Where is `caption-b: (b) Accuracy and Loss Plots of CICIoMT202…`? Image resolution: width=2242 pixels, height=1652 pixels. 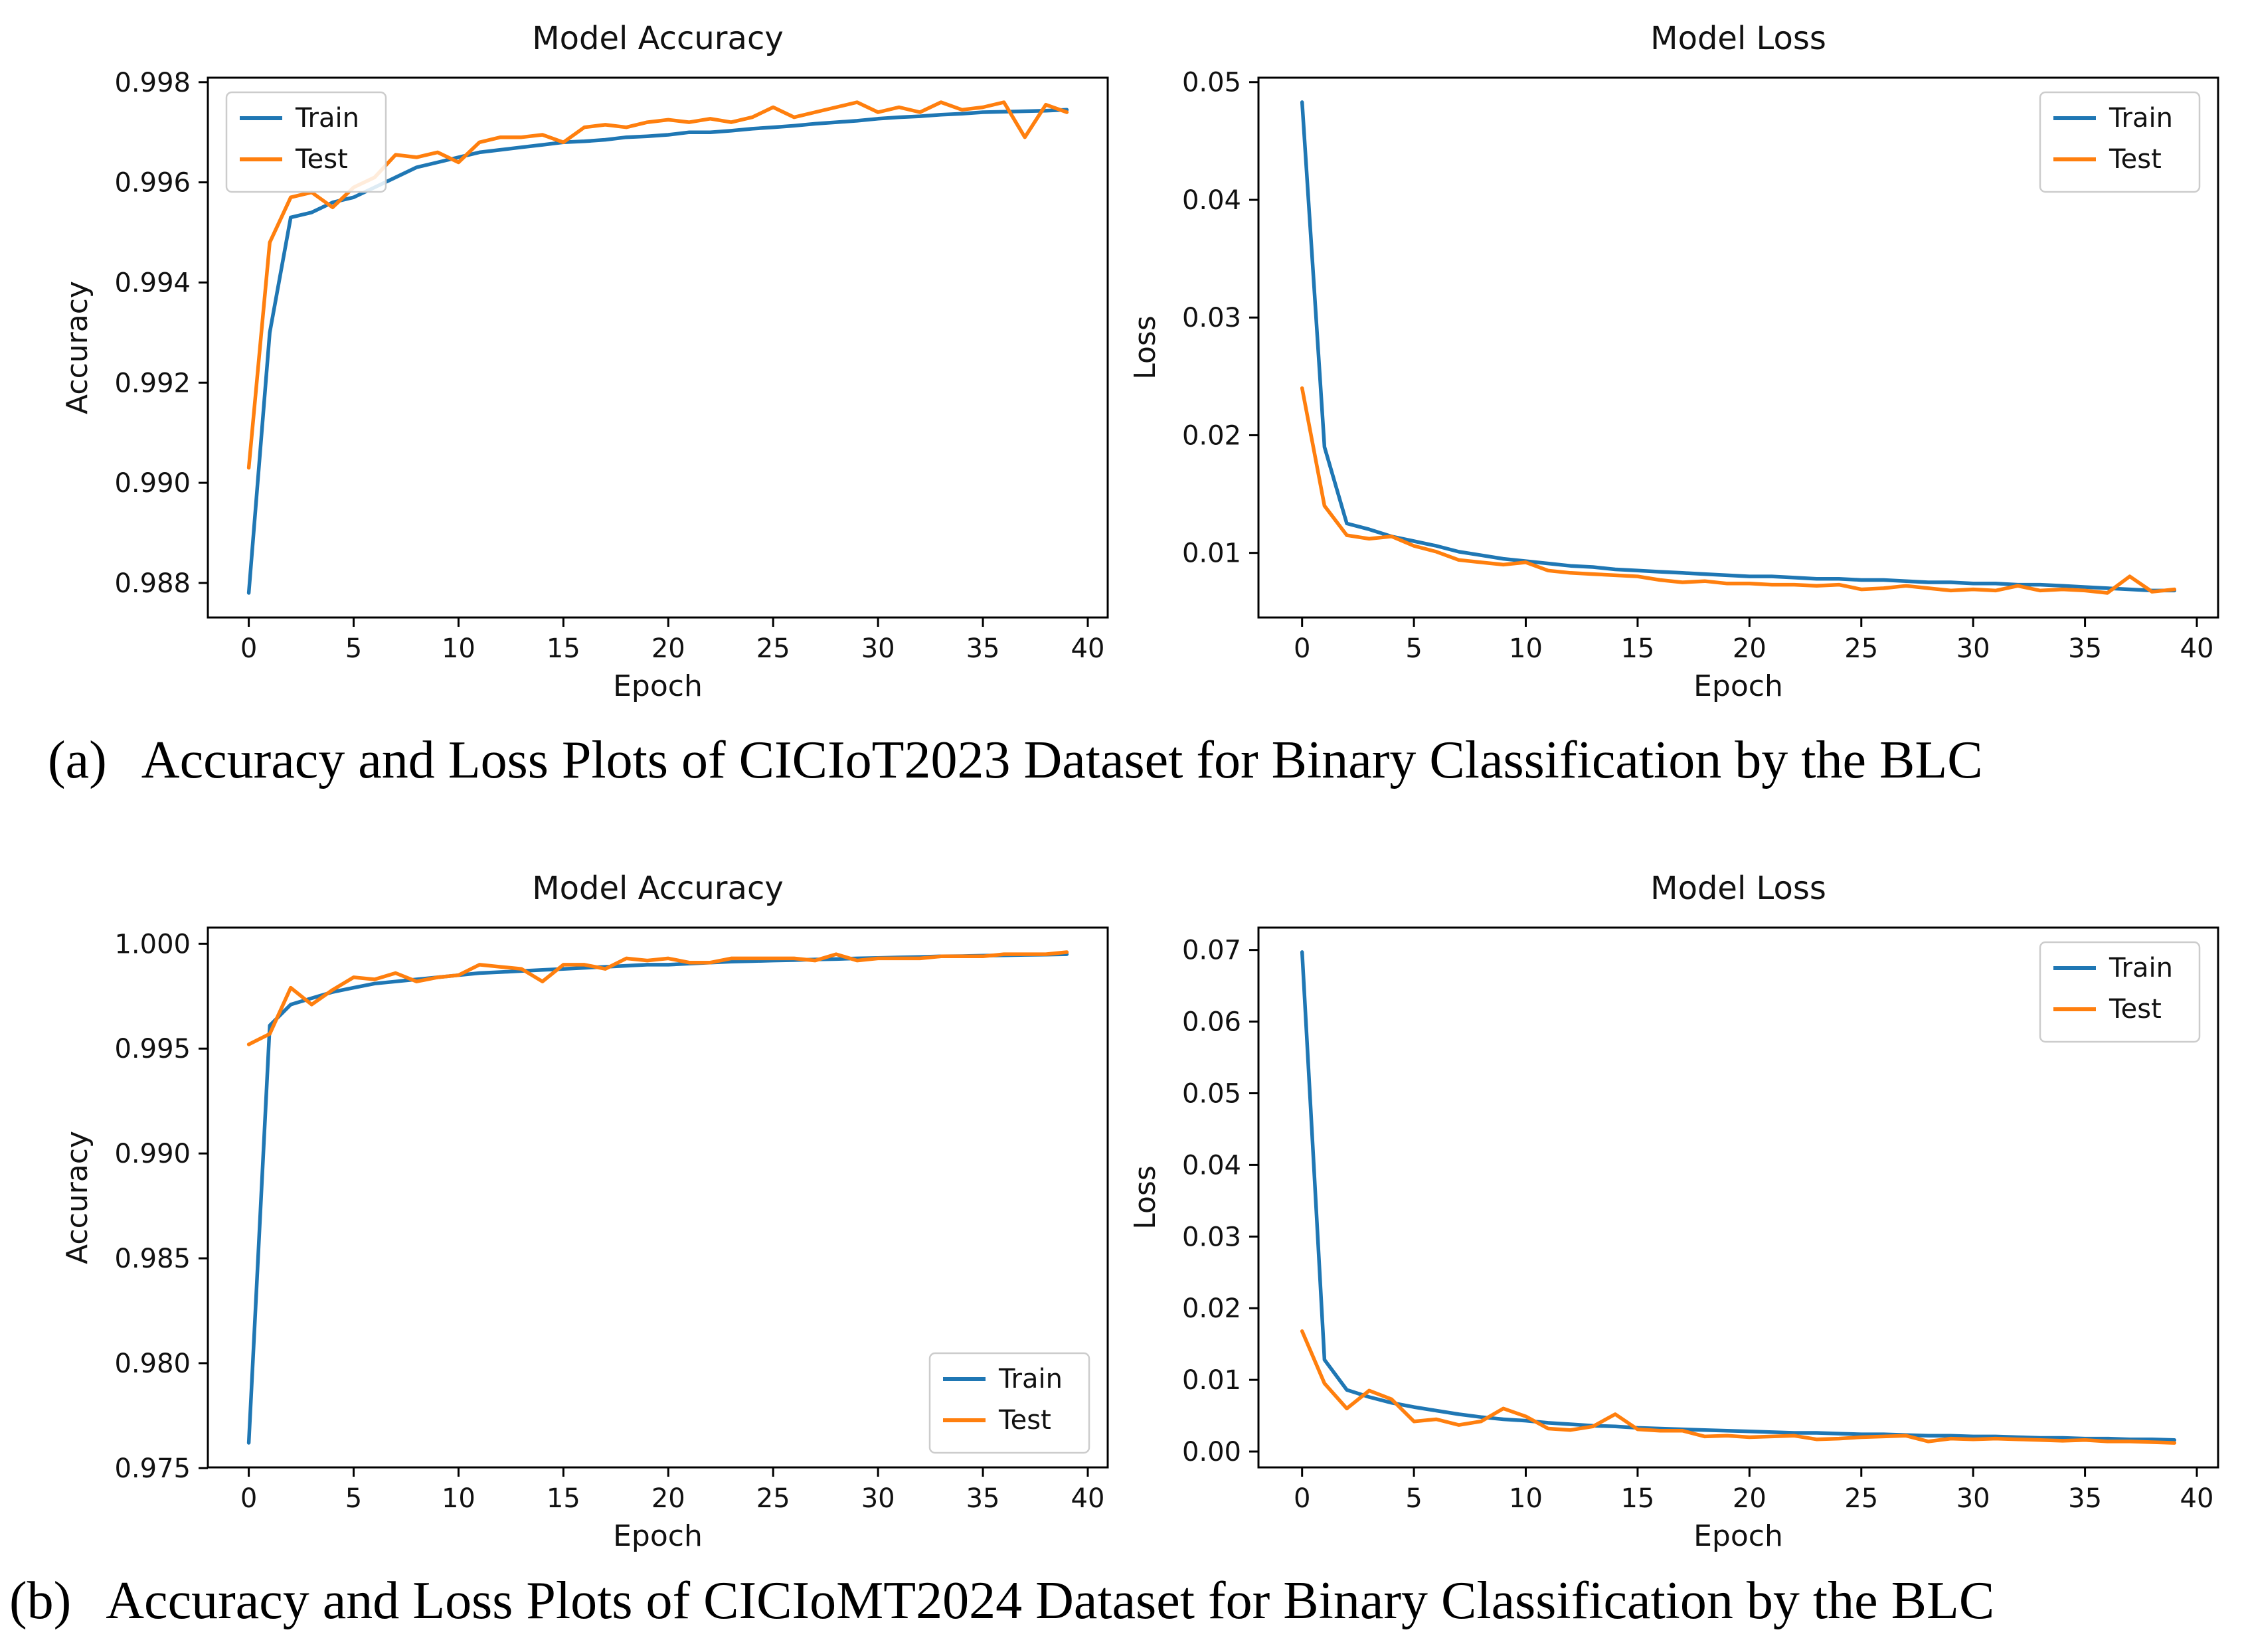 caption-b: (b) Accuracy and Loss Plots of CICIoMT202… is located at coordinates (1121, 1601).